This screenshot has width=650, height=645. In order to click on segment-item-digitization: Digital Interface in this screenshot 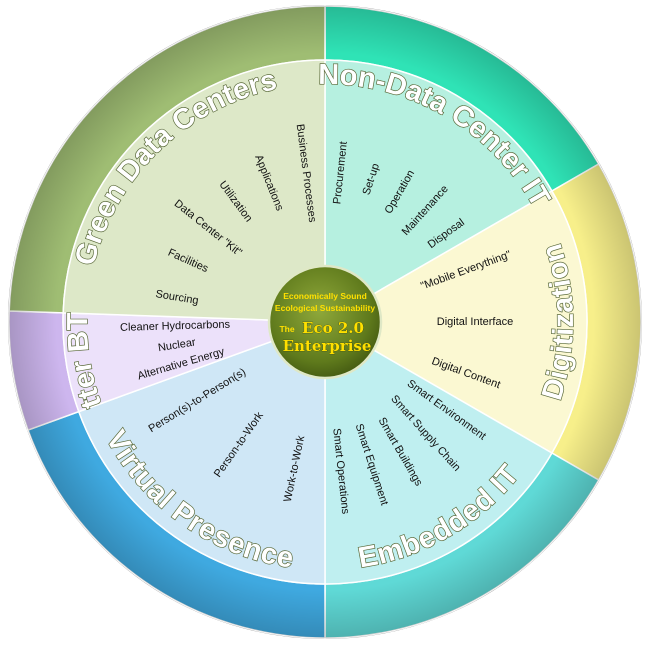, I will do `click(475, 322)`.